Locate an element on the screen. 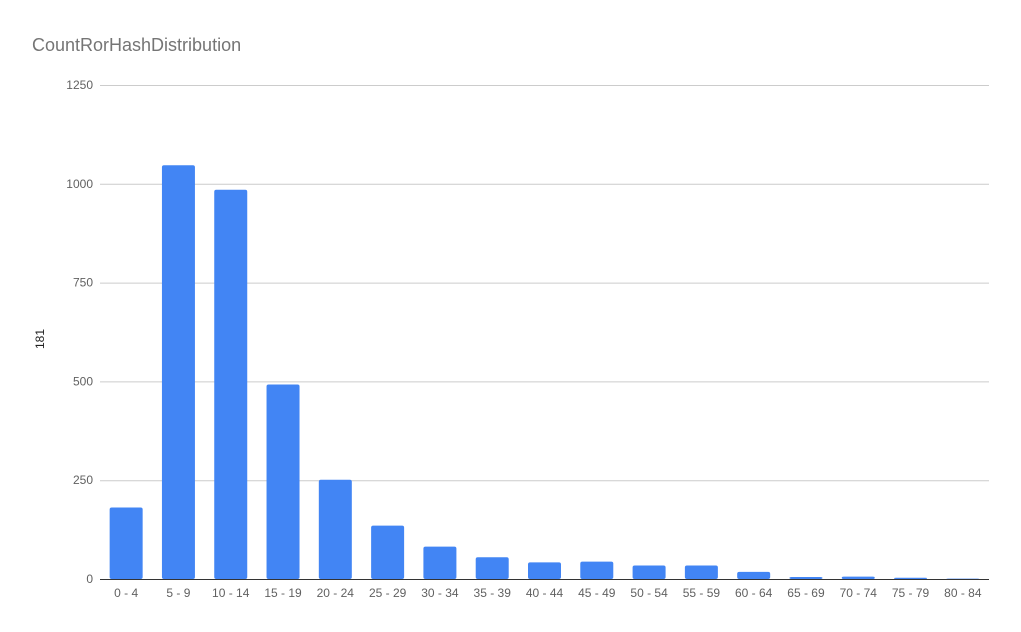 The width and height of the screenshot is (1021, 632). y-tick-label: 500 is located at coordinates (83, 381).